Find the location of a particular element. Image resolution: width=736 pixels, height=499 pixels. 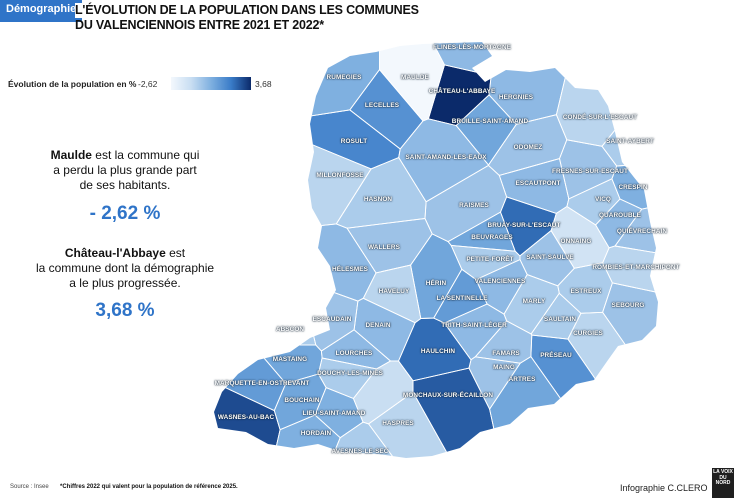

commune-label: LECELLES is located at coordinates (382, 105).